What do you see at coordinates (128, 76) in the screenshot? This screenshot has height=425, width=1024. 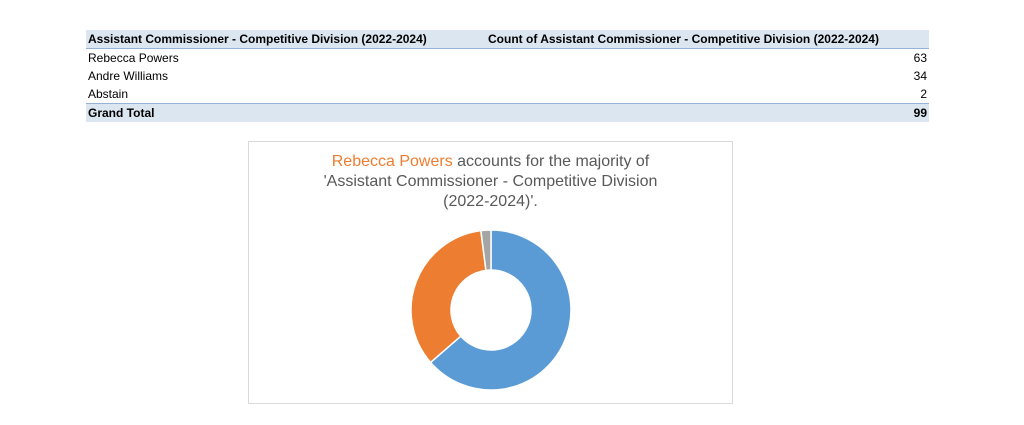 I see `row-label: Andre Williams` at bounding box center [128, 76].